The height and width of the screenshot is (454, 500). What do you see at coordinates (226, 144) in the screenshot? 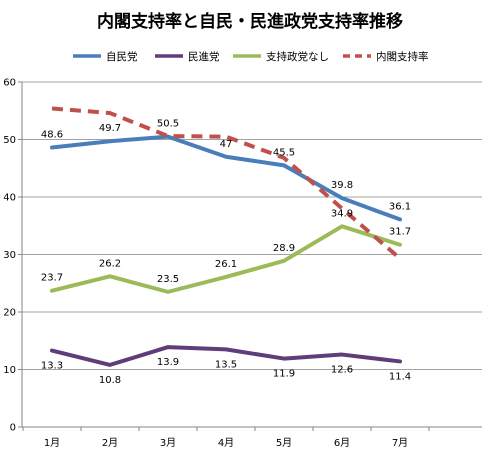
I see `data-label: 47` at bounding box center [226, 144].